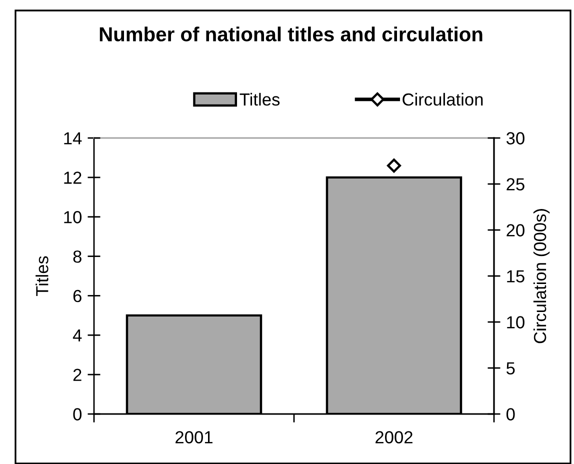  What do you see at coordinates (515, 322) in the screenshot?
I see `y2-tick-label: 10` at bounding box center [515, 322].